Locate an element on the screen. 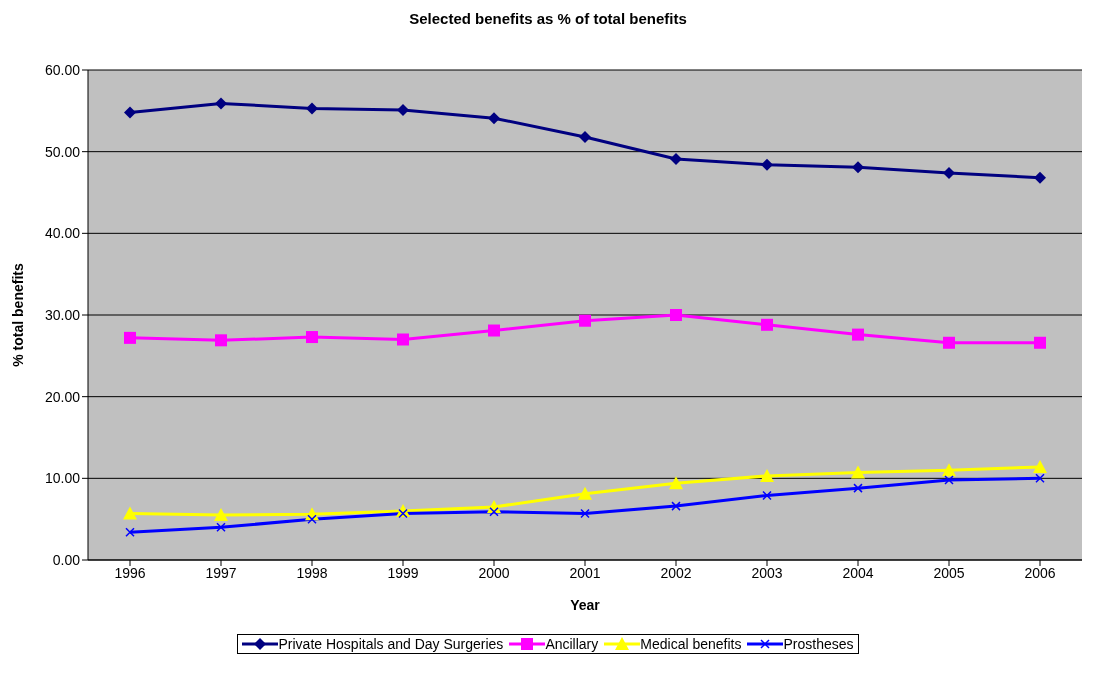  x-axis-title: Year is located at coordinates (585, 605).